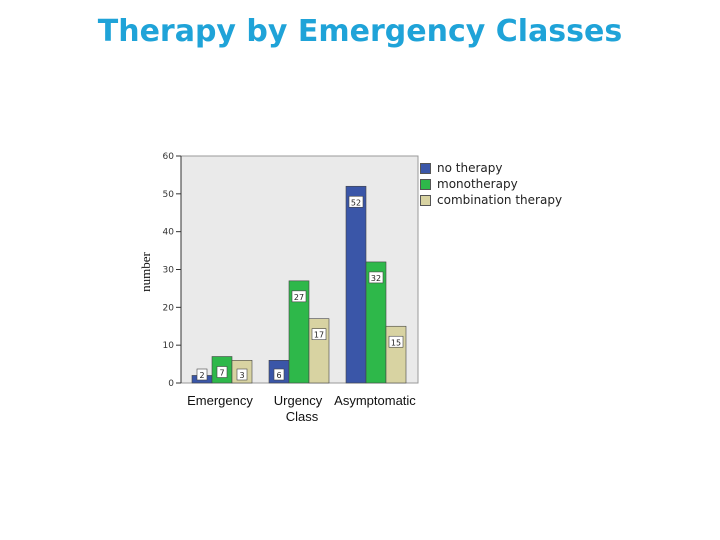  What do you see at coordinates (169, 195) in the screenshot?
I see `y-tick-label: 50` at bounding box center [169, 195].